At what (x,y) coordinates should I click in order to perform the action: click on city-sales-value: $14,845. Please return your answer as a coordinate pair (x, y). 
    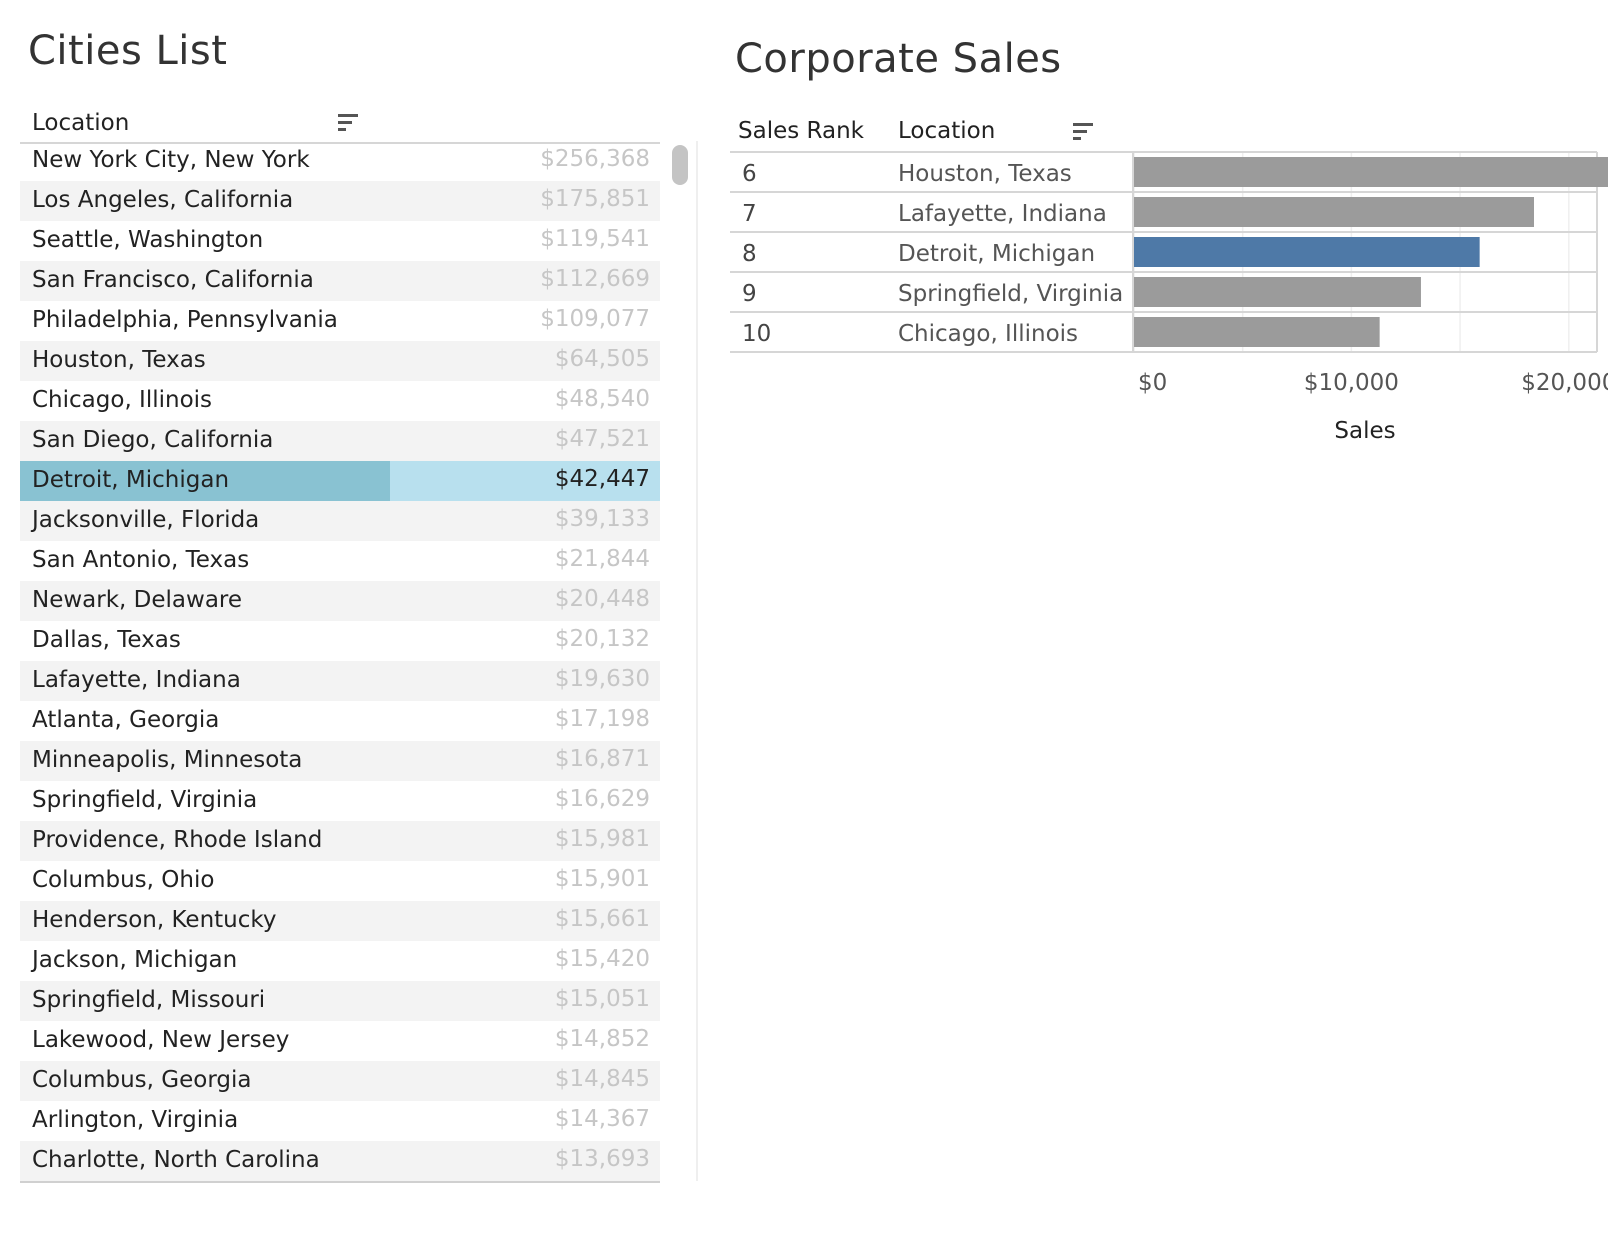
    Looking at the image, I should click on (602, 1079).